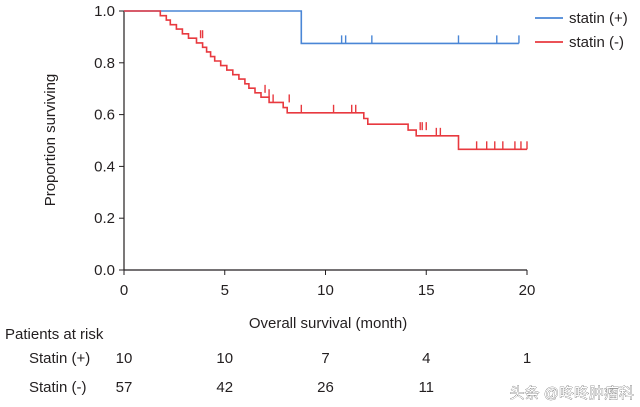  I want to click on x-tick-label: 20, so click(527, 290).